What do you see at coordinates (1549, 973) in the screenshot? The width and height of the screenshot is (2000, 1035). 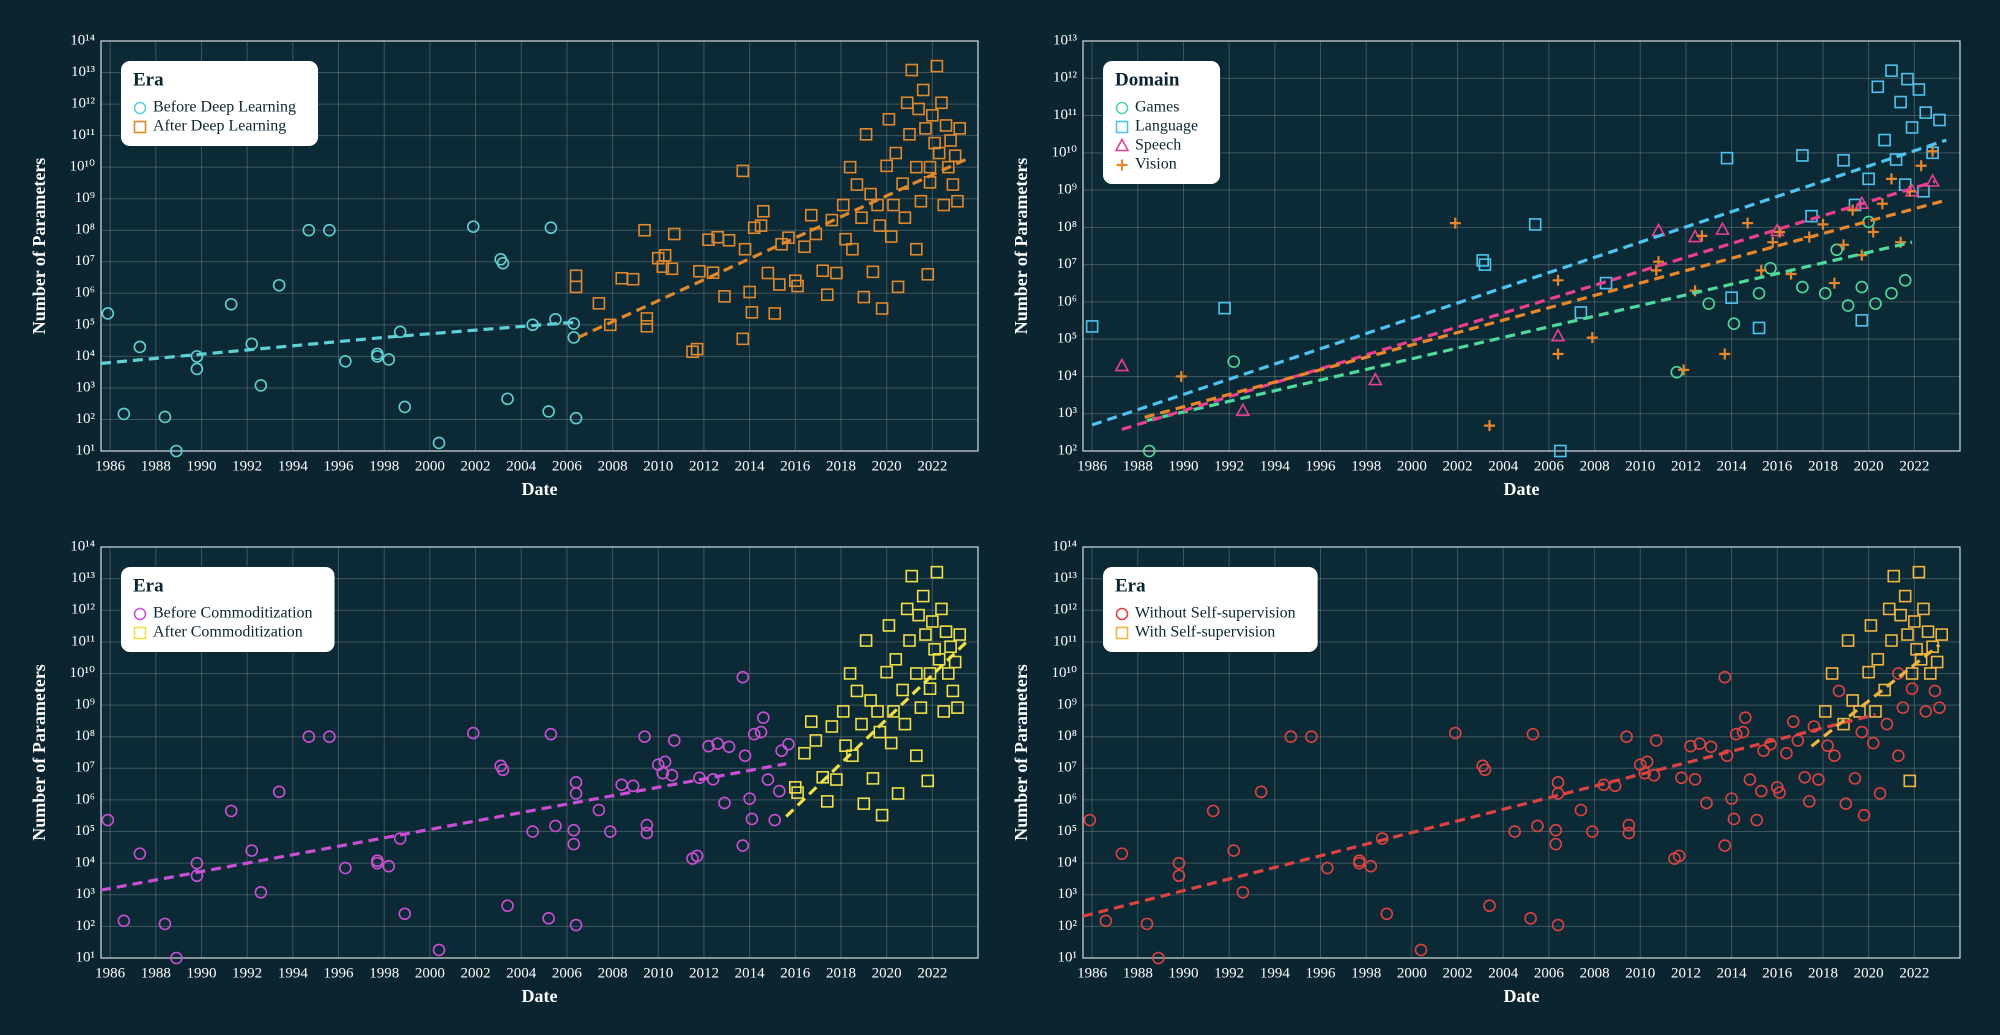 I see `x-tick-label: 2006` at bounding box center [1549, 973].